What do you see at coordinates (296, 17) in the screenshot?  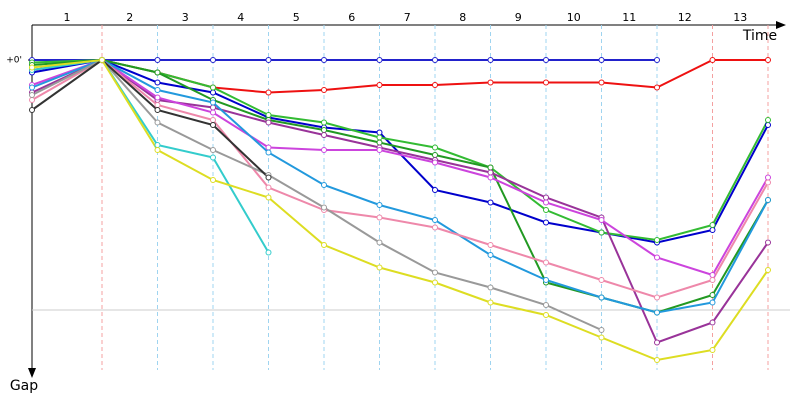 I see `lap-label: 5` at bounding box center [296, 17].